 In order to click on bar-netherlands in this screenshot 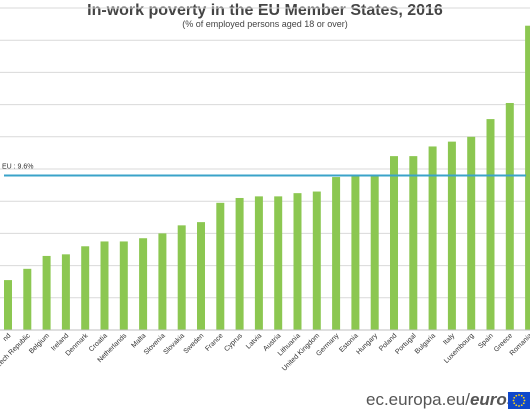, I will do `click(123, 285)`.